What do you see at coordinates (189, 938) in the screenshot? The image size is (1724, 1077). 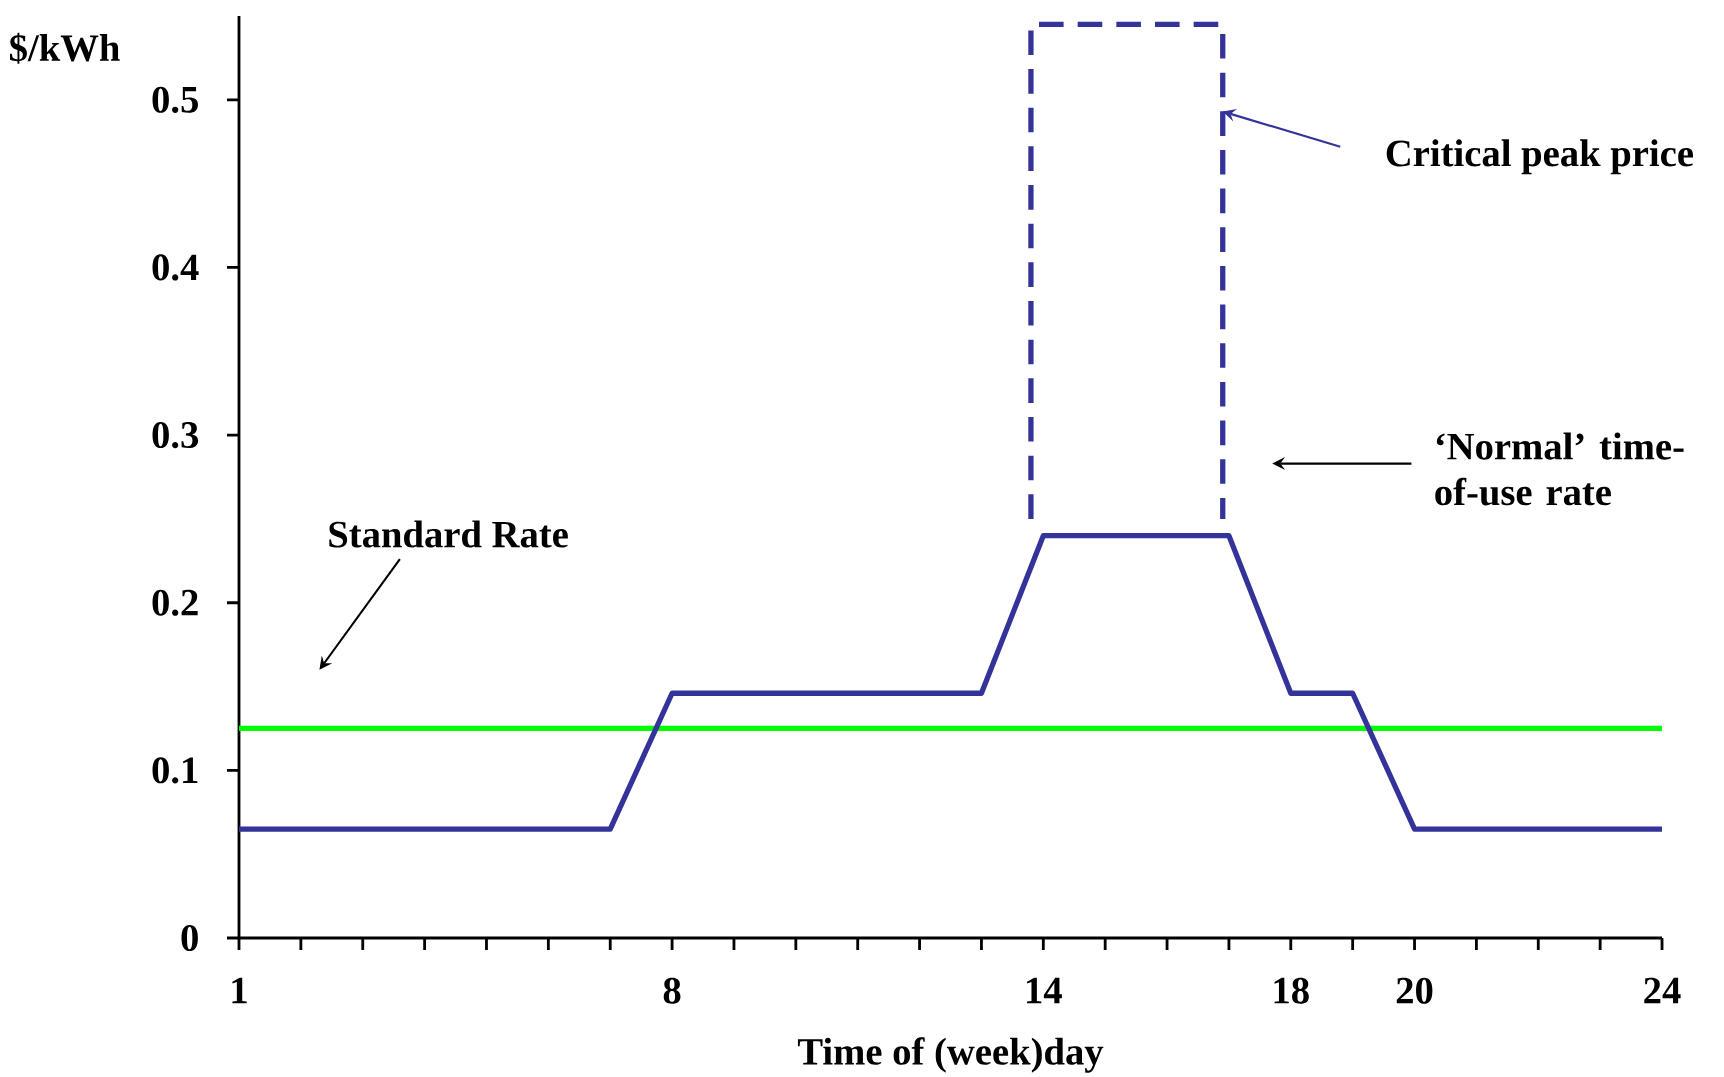 I see `y-tick-label: 0` at bounding box center [189, 938].